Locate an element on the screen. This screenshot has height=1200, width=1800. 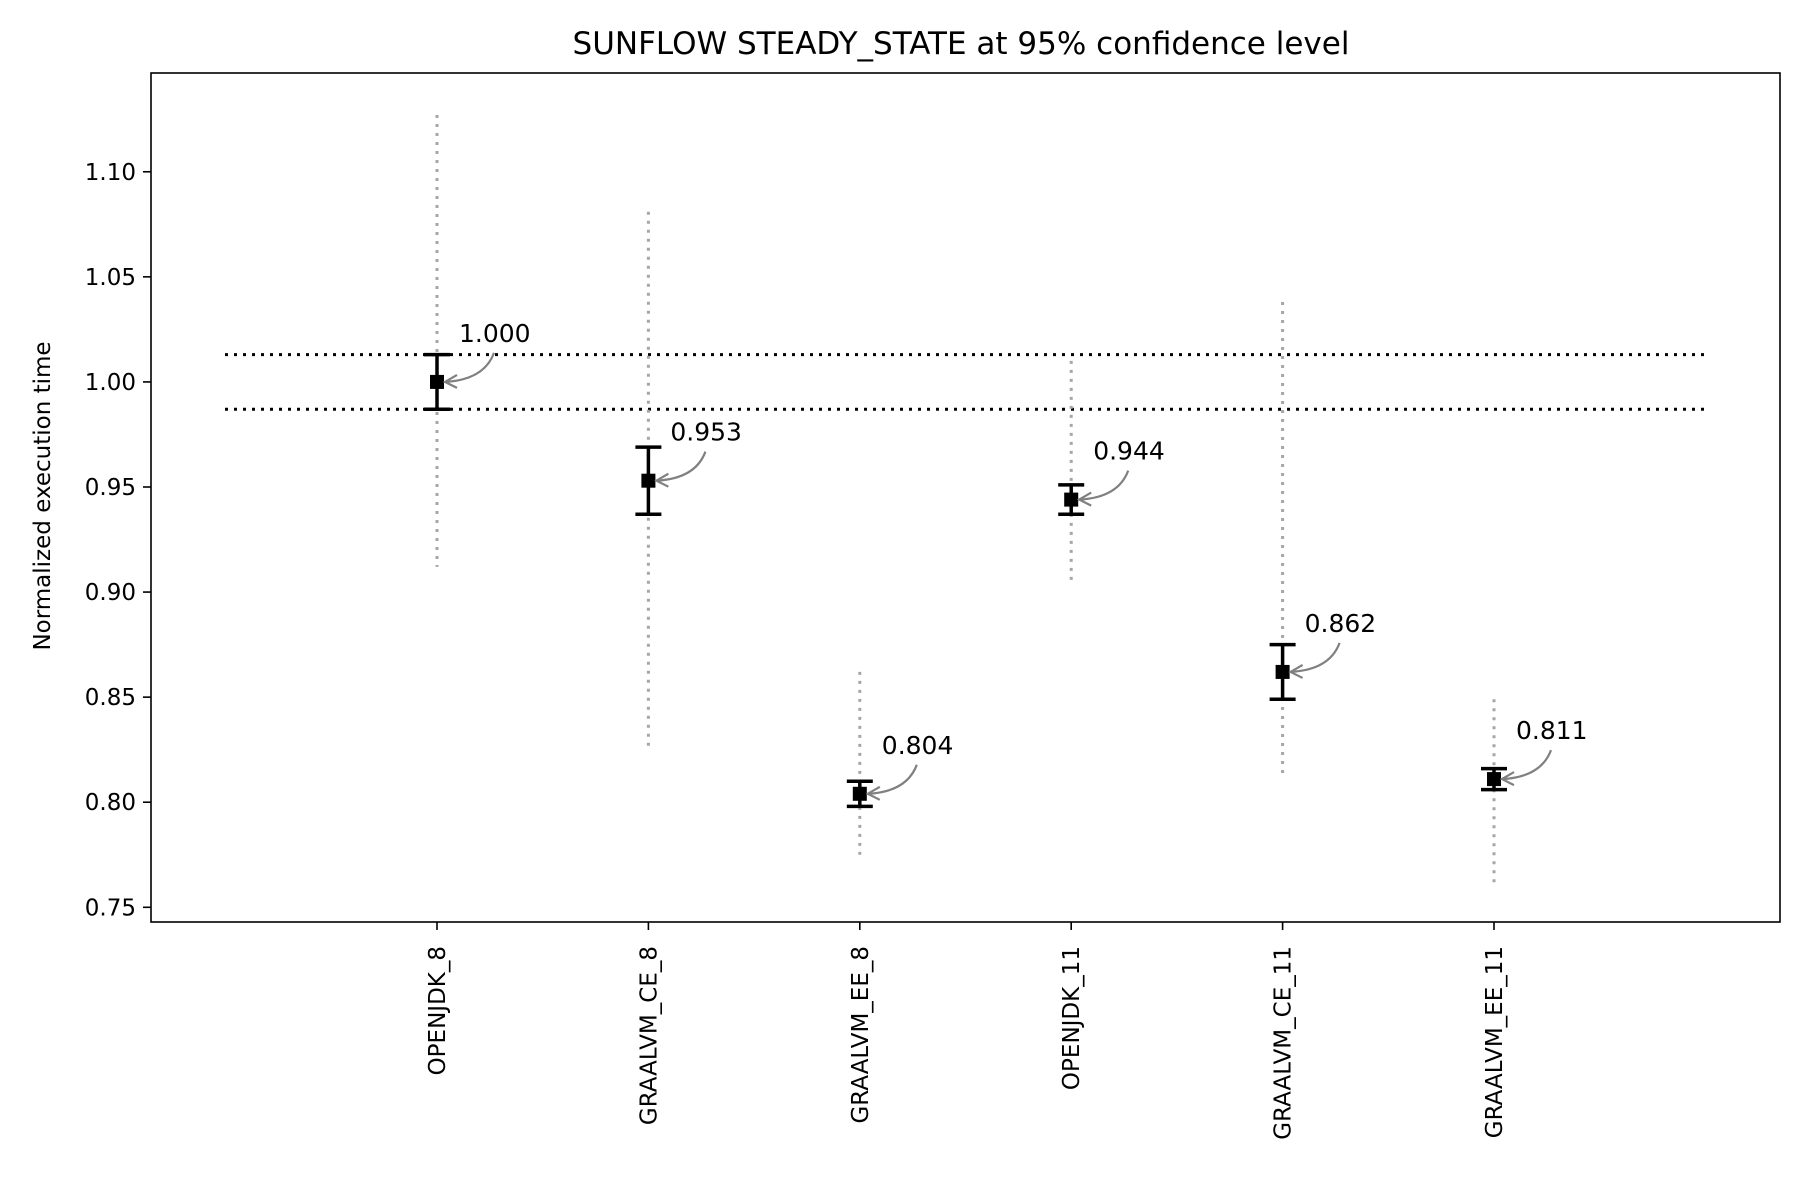
y-tick-label: 1.00 is located at coordinates (110, 383).